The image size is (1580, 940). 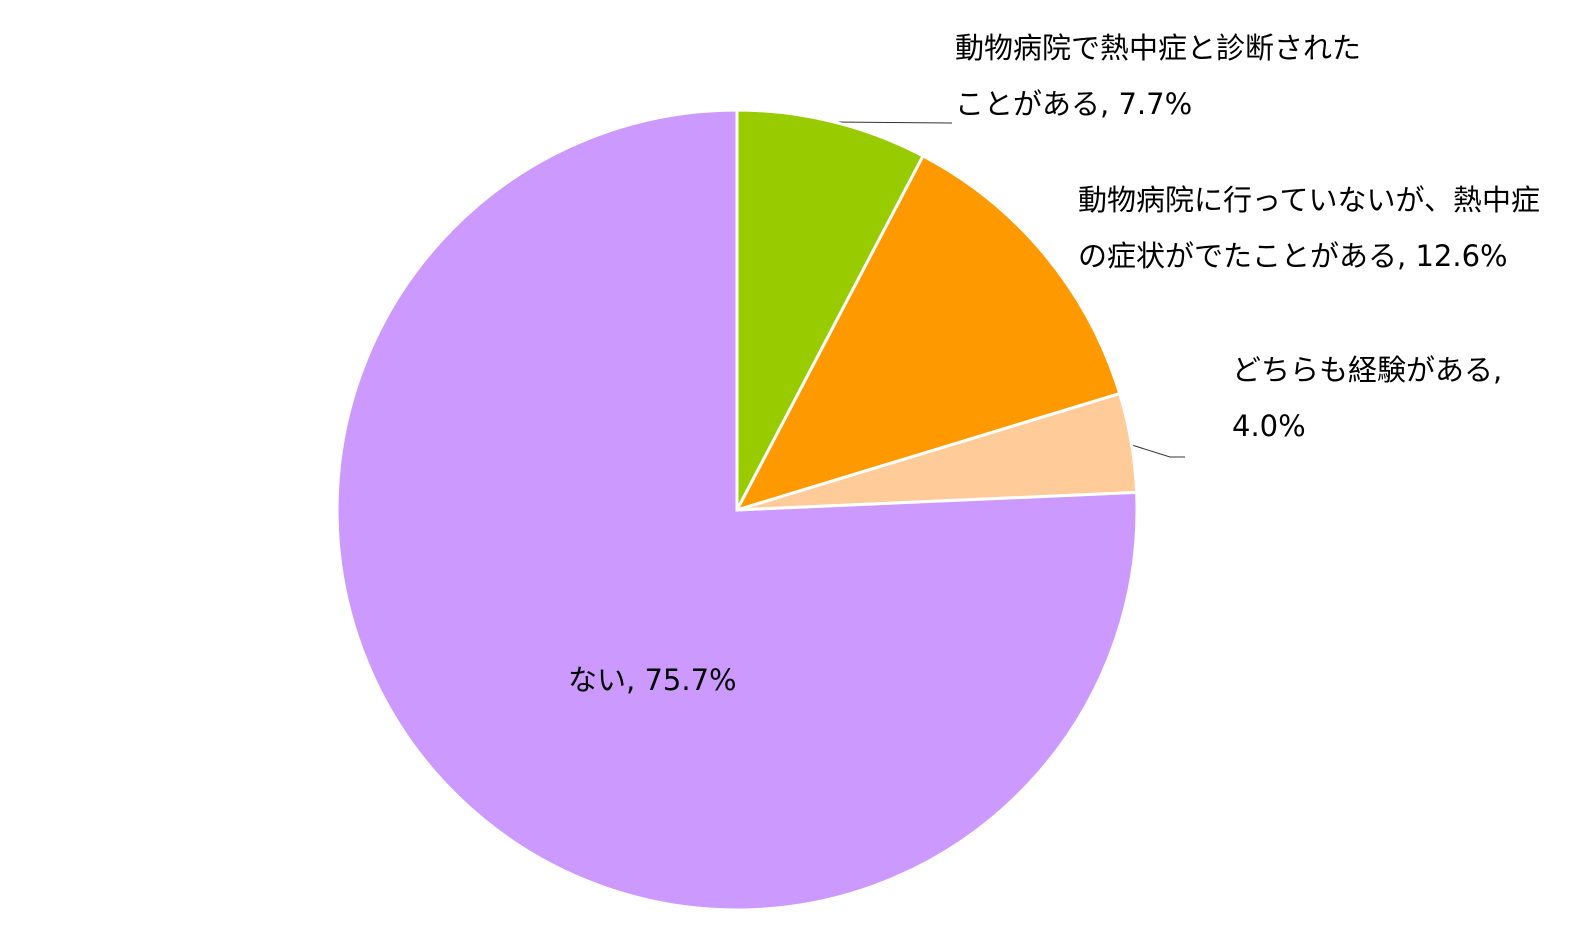 I want to click on category-name: ない, so click(x=597, y=680).